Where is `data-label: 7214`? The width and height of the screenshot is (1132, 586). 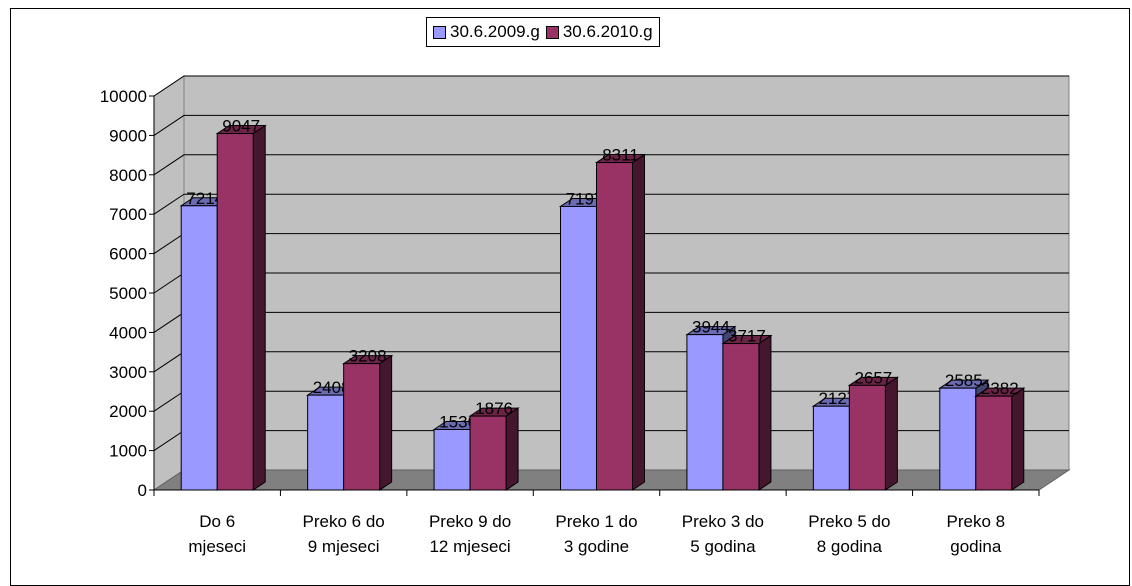 data-label: 7214 is located at coordinates (205, 198).